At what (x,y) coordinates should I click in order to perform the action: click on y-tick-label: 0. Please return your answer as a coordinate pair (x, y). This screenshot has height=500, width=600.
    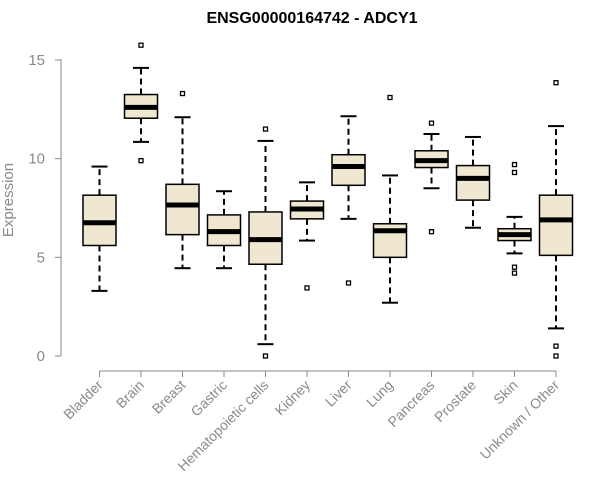
    Looking at the image, I should click on (41, 356).